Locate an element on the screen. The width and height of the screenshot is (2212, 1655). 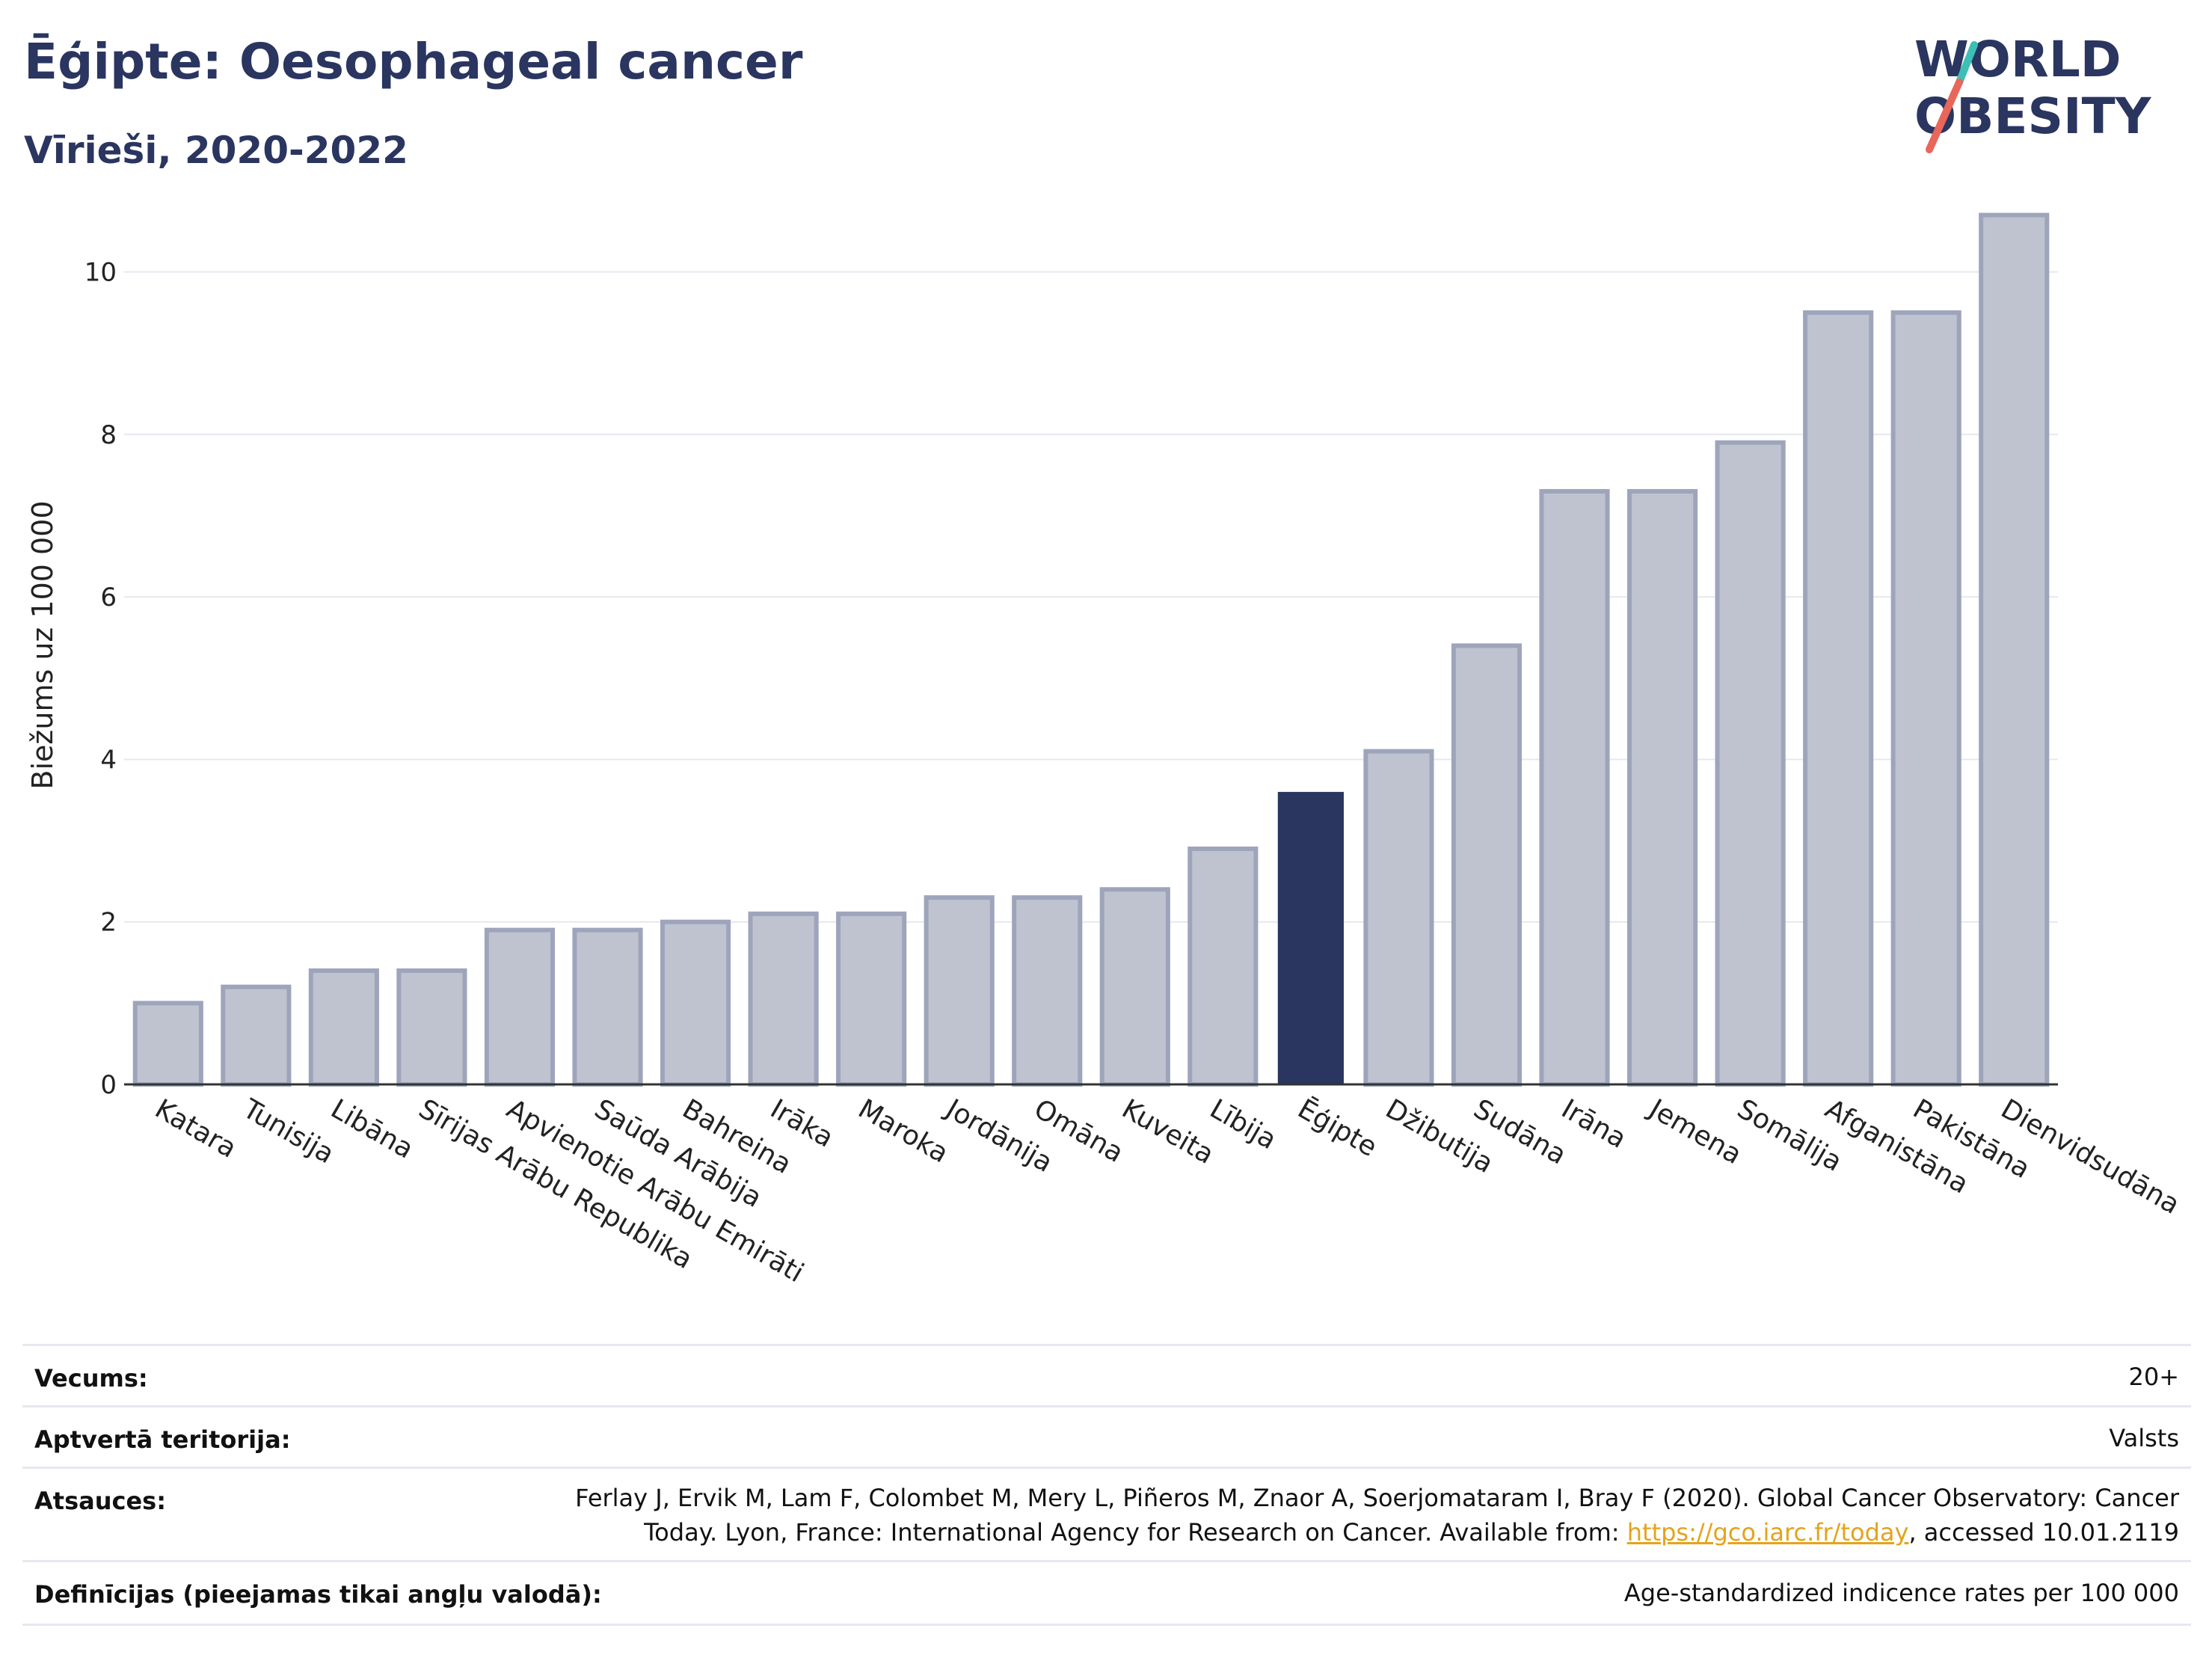
y-tick-label: 2 is located at coordinates (108, 923).